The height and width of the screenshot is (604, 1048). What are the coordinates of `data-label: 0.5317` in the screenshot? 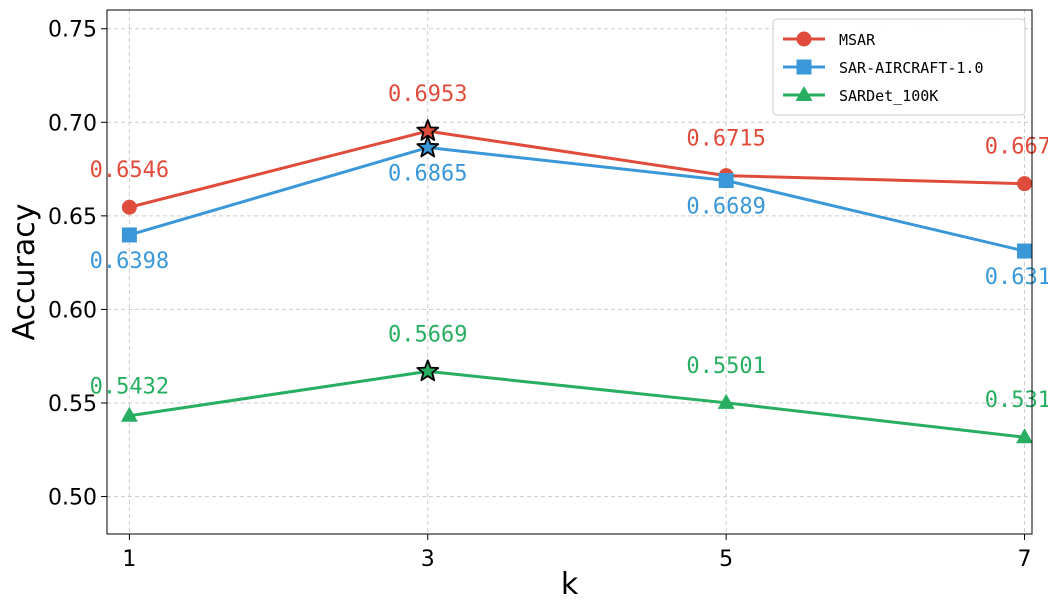 It's located at (1016, 400).